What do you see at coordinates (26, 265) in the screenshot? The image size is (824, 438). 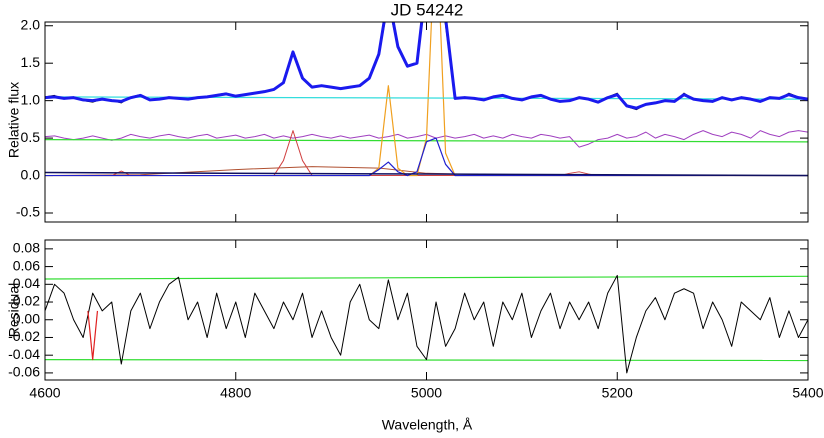 I see `y-tick-label: 0.06` at bounding box center [26, 265].